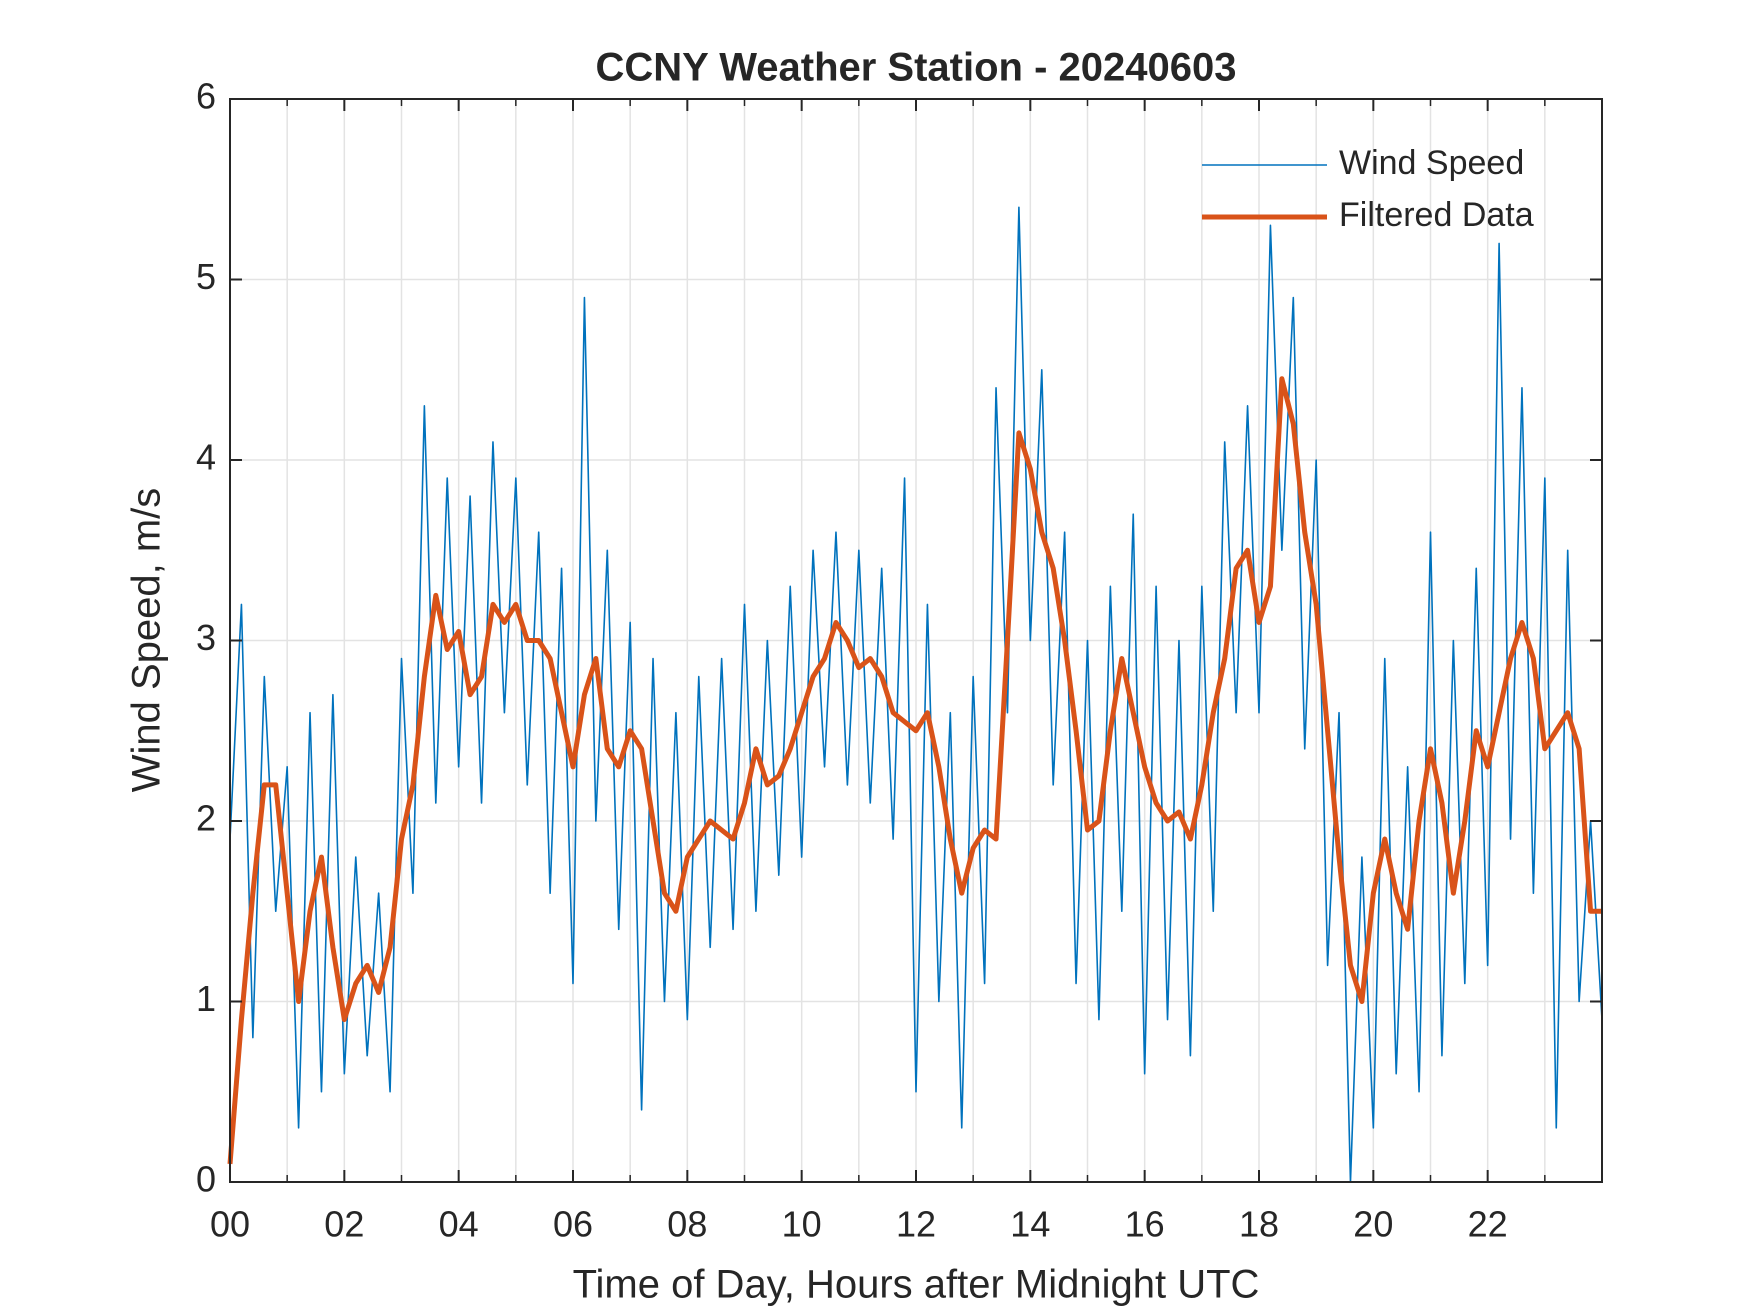 The height and width of the screenshot is (1313, 1750). I want to click on x-tick-label: 10, so click(802, 1224).